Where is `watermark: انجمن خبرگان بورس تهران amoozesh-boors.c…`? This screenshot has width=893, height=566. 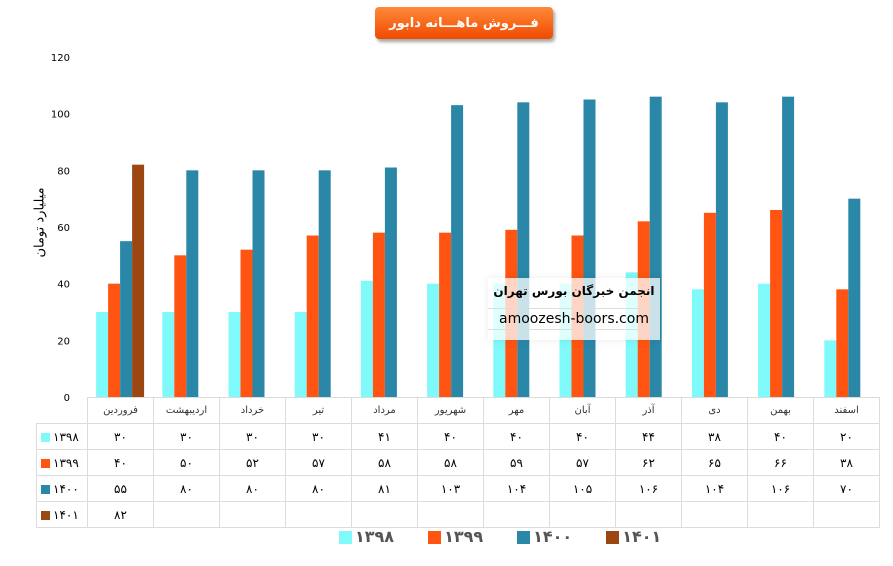
watermark: انجمن خبرگان بورس تهران amoozesh-boors.c… is located at coordinates (574, 309).